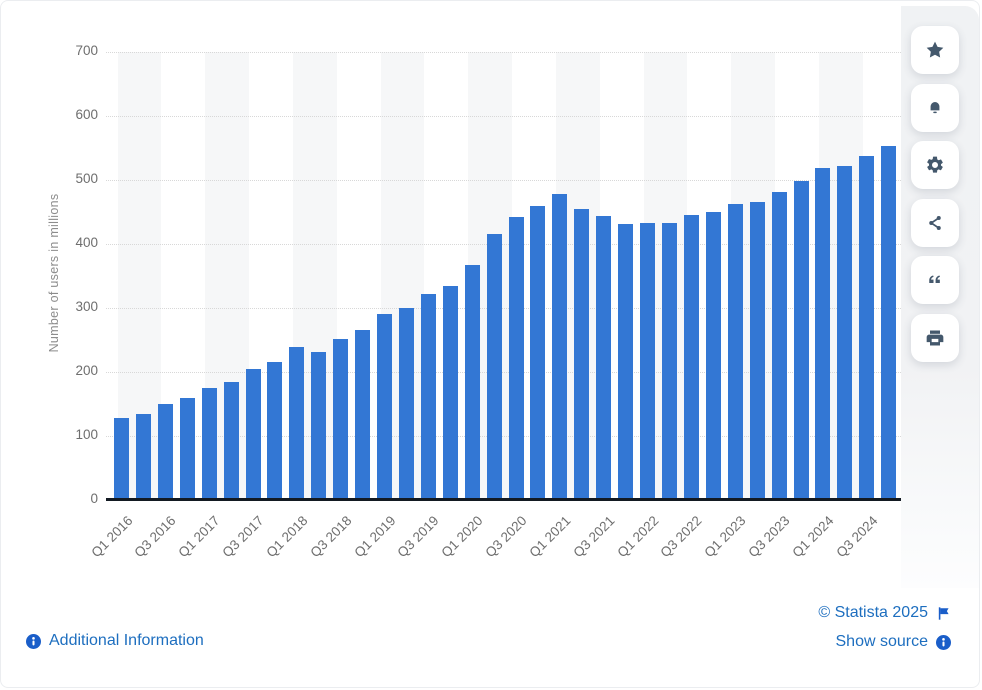 Image resolution: width=982 pixels, height=690 pixels. I want to click on x-tick-label: Q1 2021, so click(550, 537).